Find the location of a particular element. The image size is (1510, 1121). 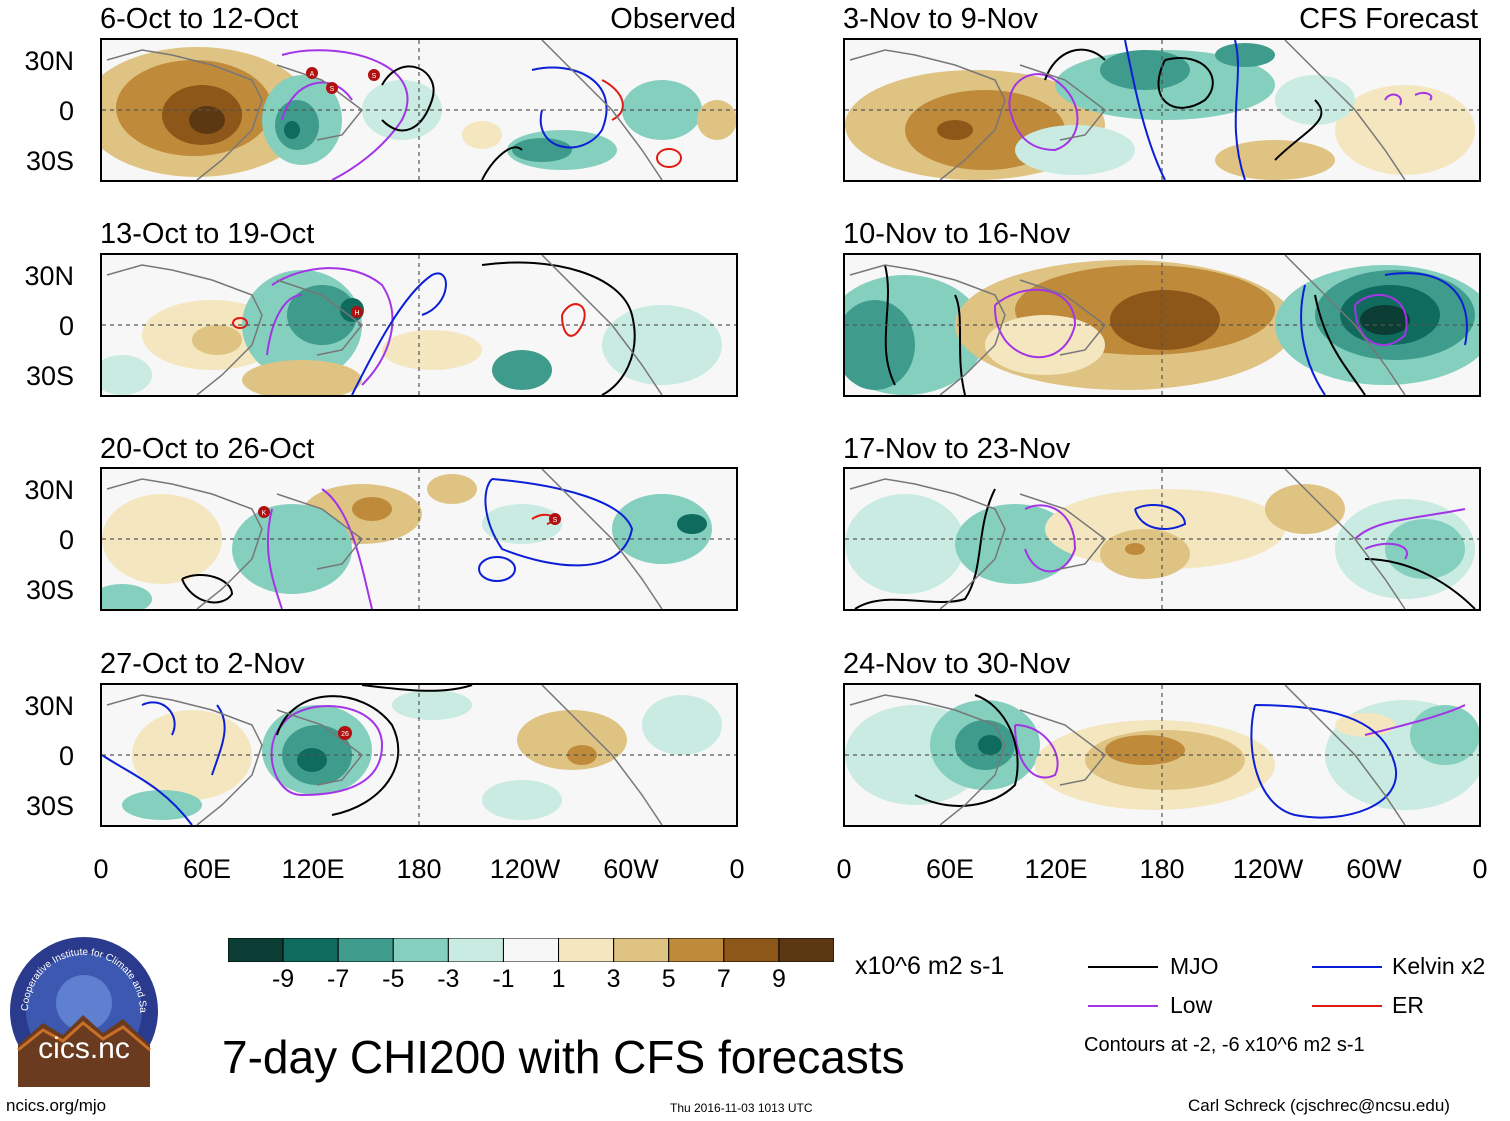

legend-low: Low is located at coordinates (1191, 1005).